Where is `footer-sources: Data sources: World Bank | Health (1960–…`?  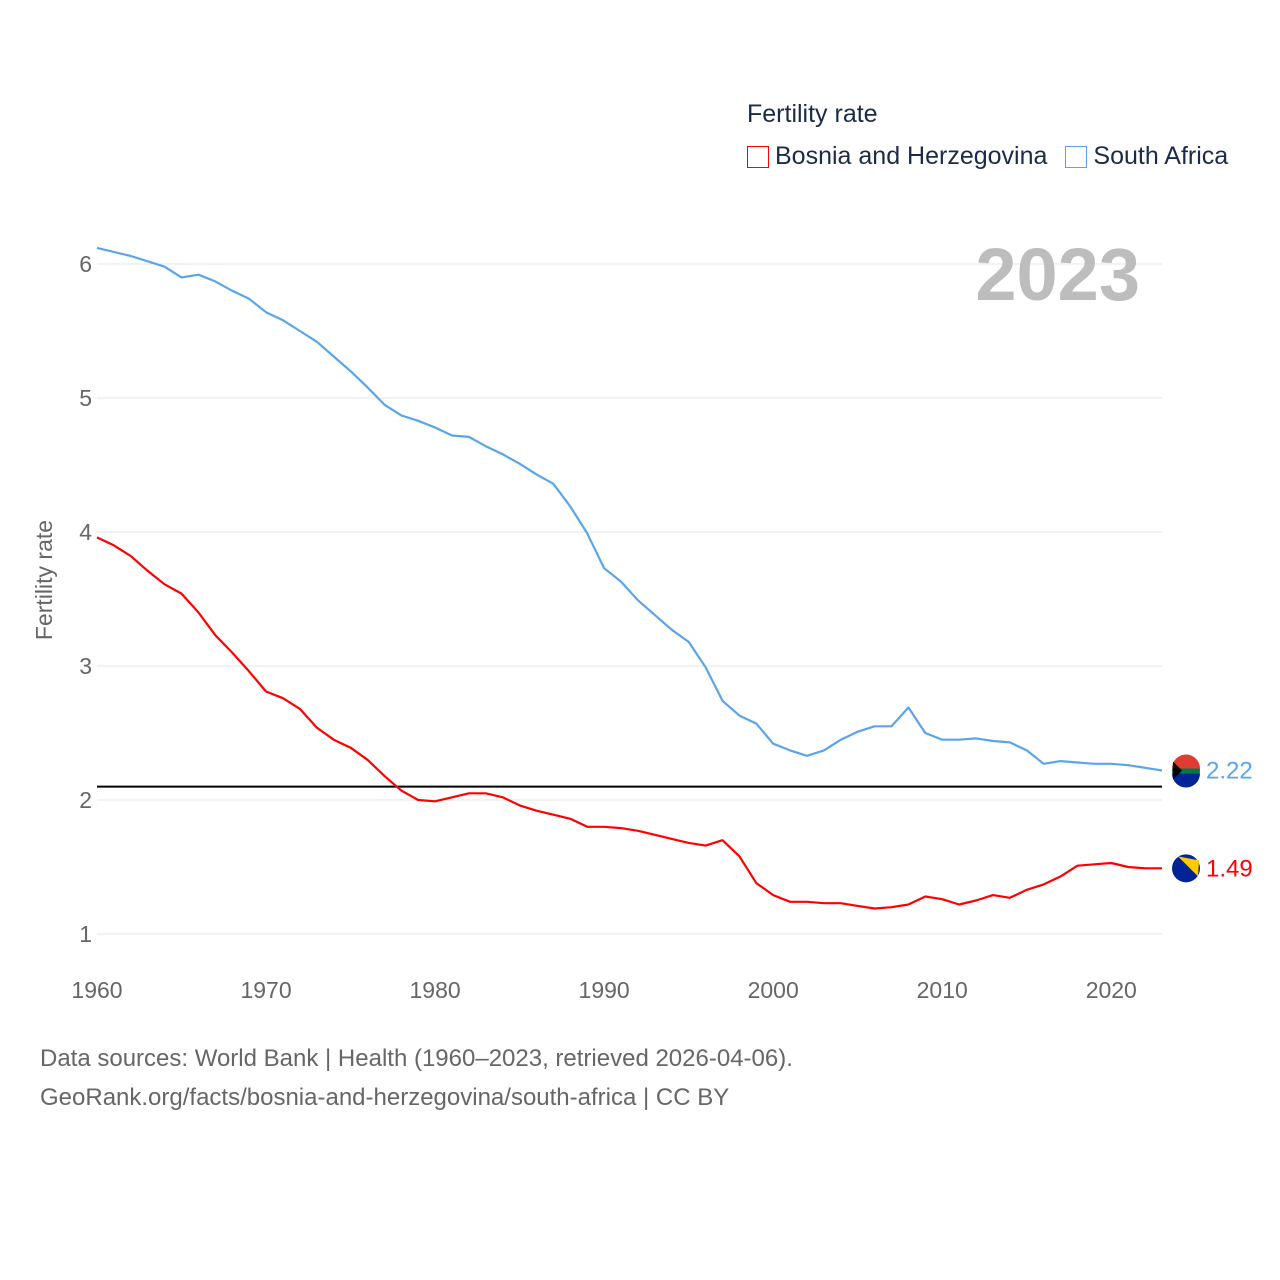 footer-sources: Data sources: World Bank | Health (1960–… is located at coordinates (416, 1058).